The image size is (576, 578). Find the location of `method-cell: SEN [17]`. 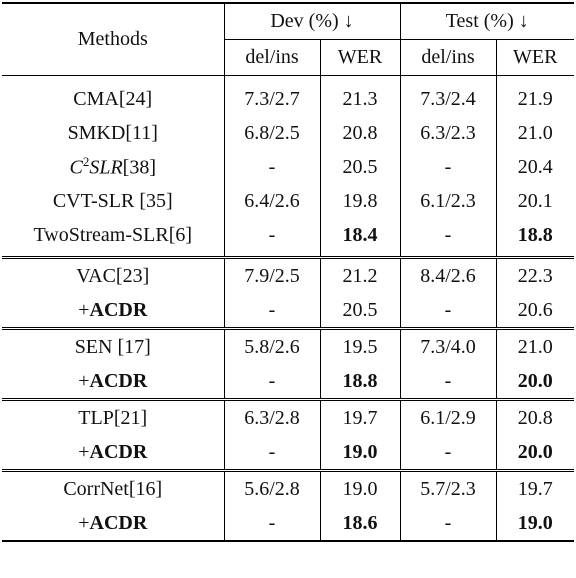

method-cell: SEN [17] is located at coordinates (113, 345).